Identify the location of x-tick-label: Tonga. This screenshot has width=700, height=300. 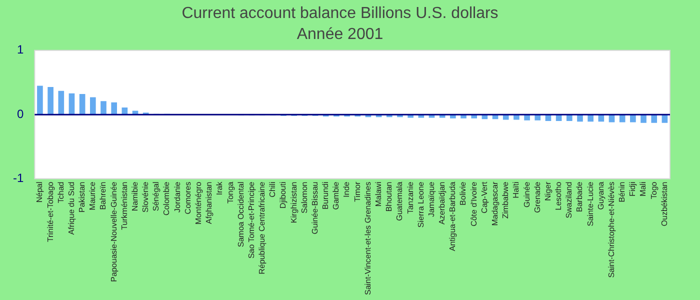
(230, 192).